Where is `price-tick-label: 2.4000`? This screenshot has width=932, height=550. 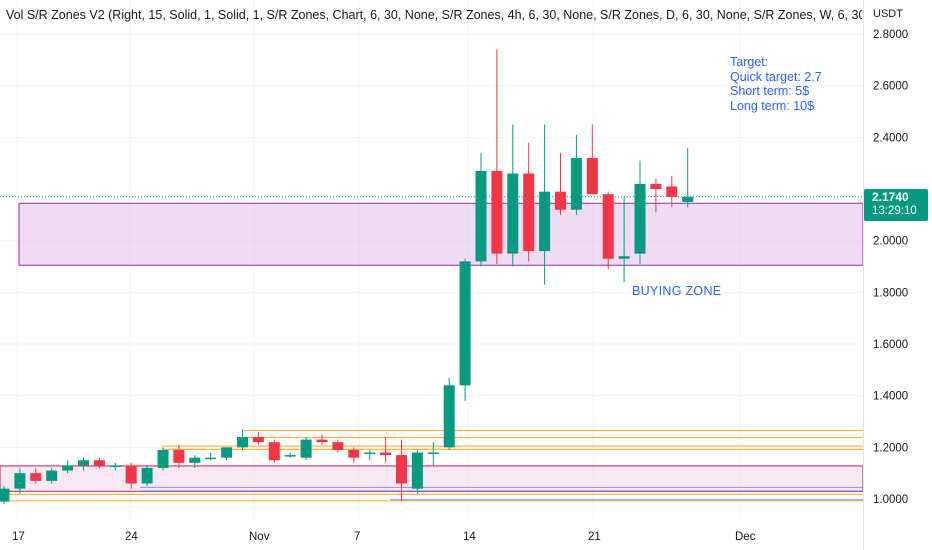 price-tick-label: 2.4000 is located at coordinates (890, 138).